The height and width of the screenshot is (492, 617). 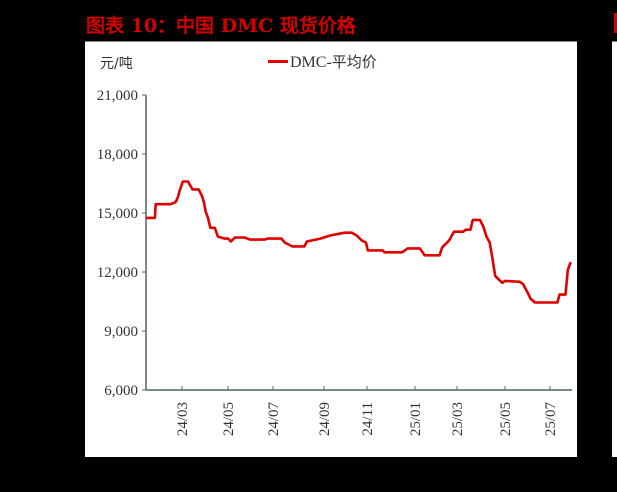 What do you see at coordinates (278, 61) in the screenshot?
I see `legend-swatch-line-icon` at bounding box center [278, 61].